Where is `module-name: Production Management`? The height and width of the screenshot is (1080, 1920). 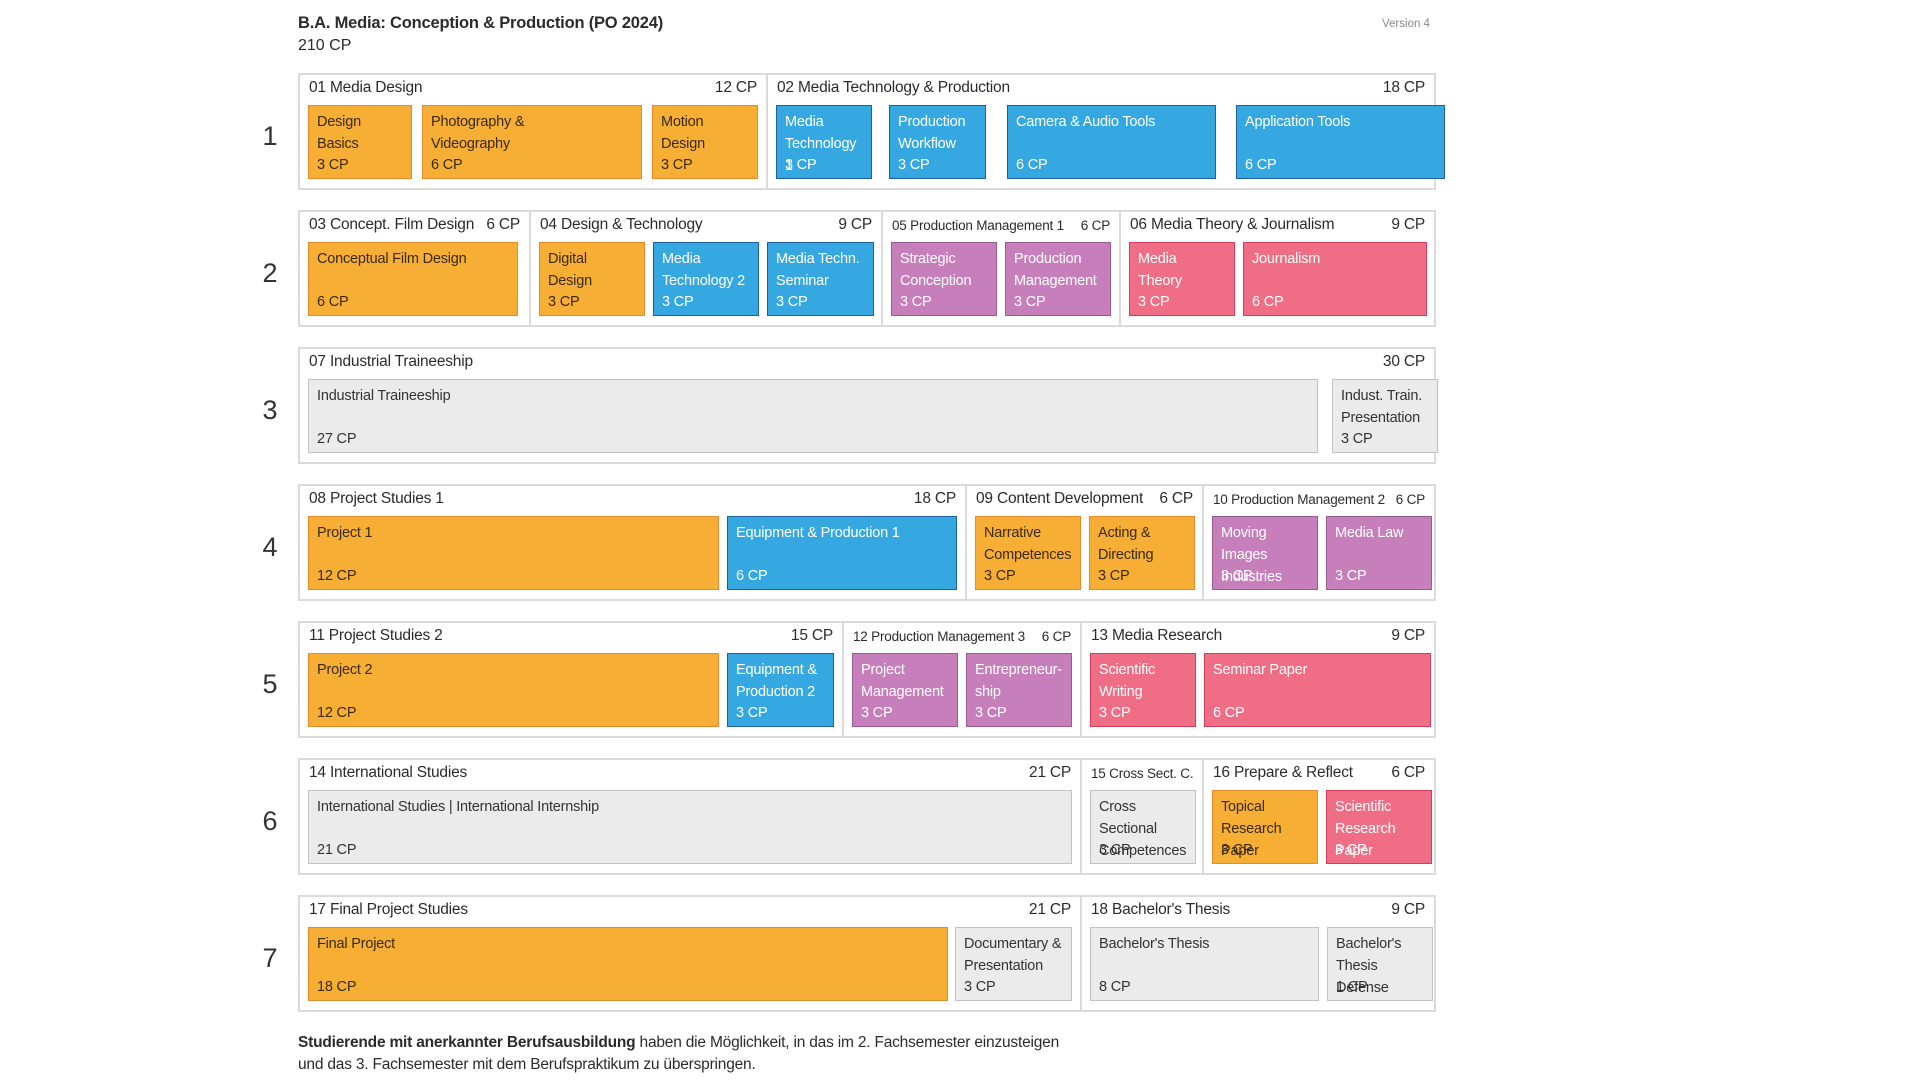
module-name: Production Management is located at coordinates (1055, 270).